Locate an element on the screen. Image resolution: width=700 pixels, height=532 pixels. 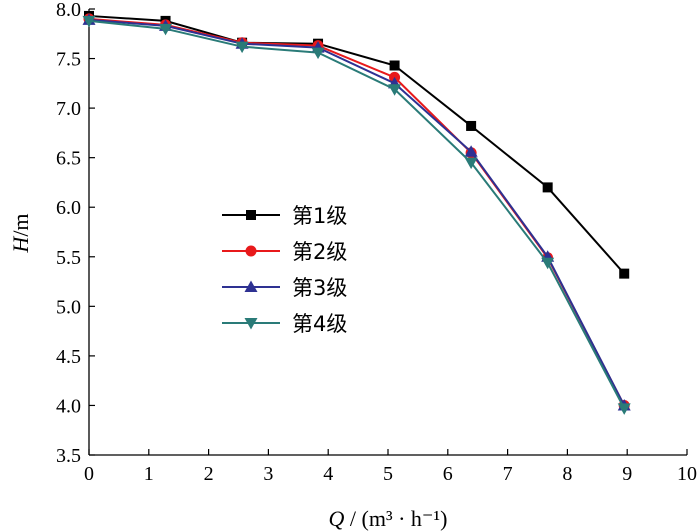
y-tick-label: 8.0 is located at coordinates (68, 10).